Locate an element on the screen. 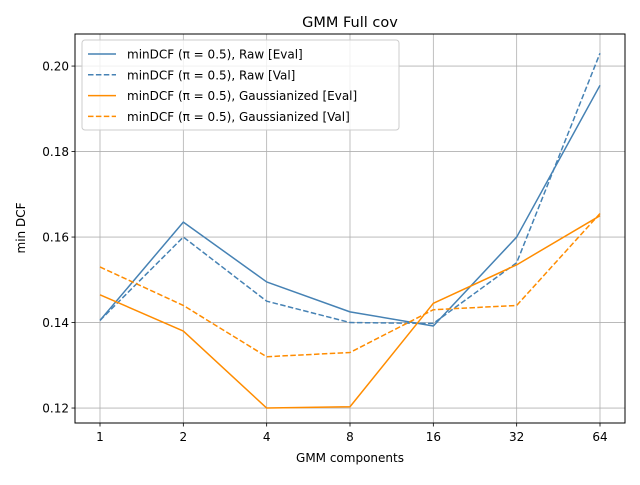 The height and width of the screenshot is (485, 640). legend-label: minDCF (π = 0.5), Gaussianized [Val] is located at coordinates (238, 117).